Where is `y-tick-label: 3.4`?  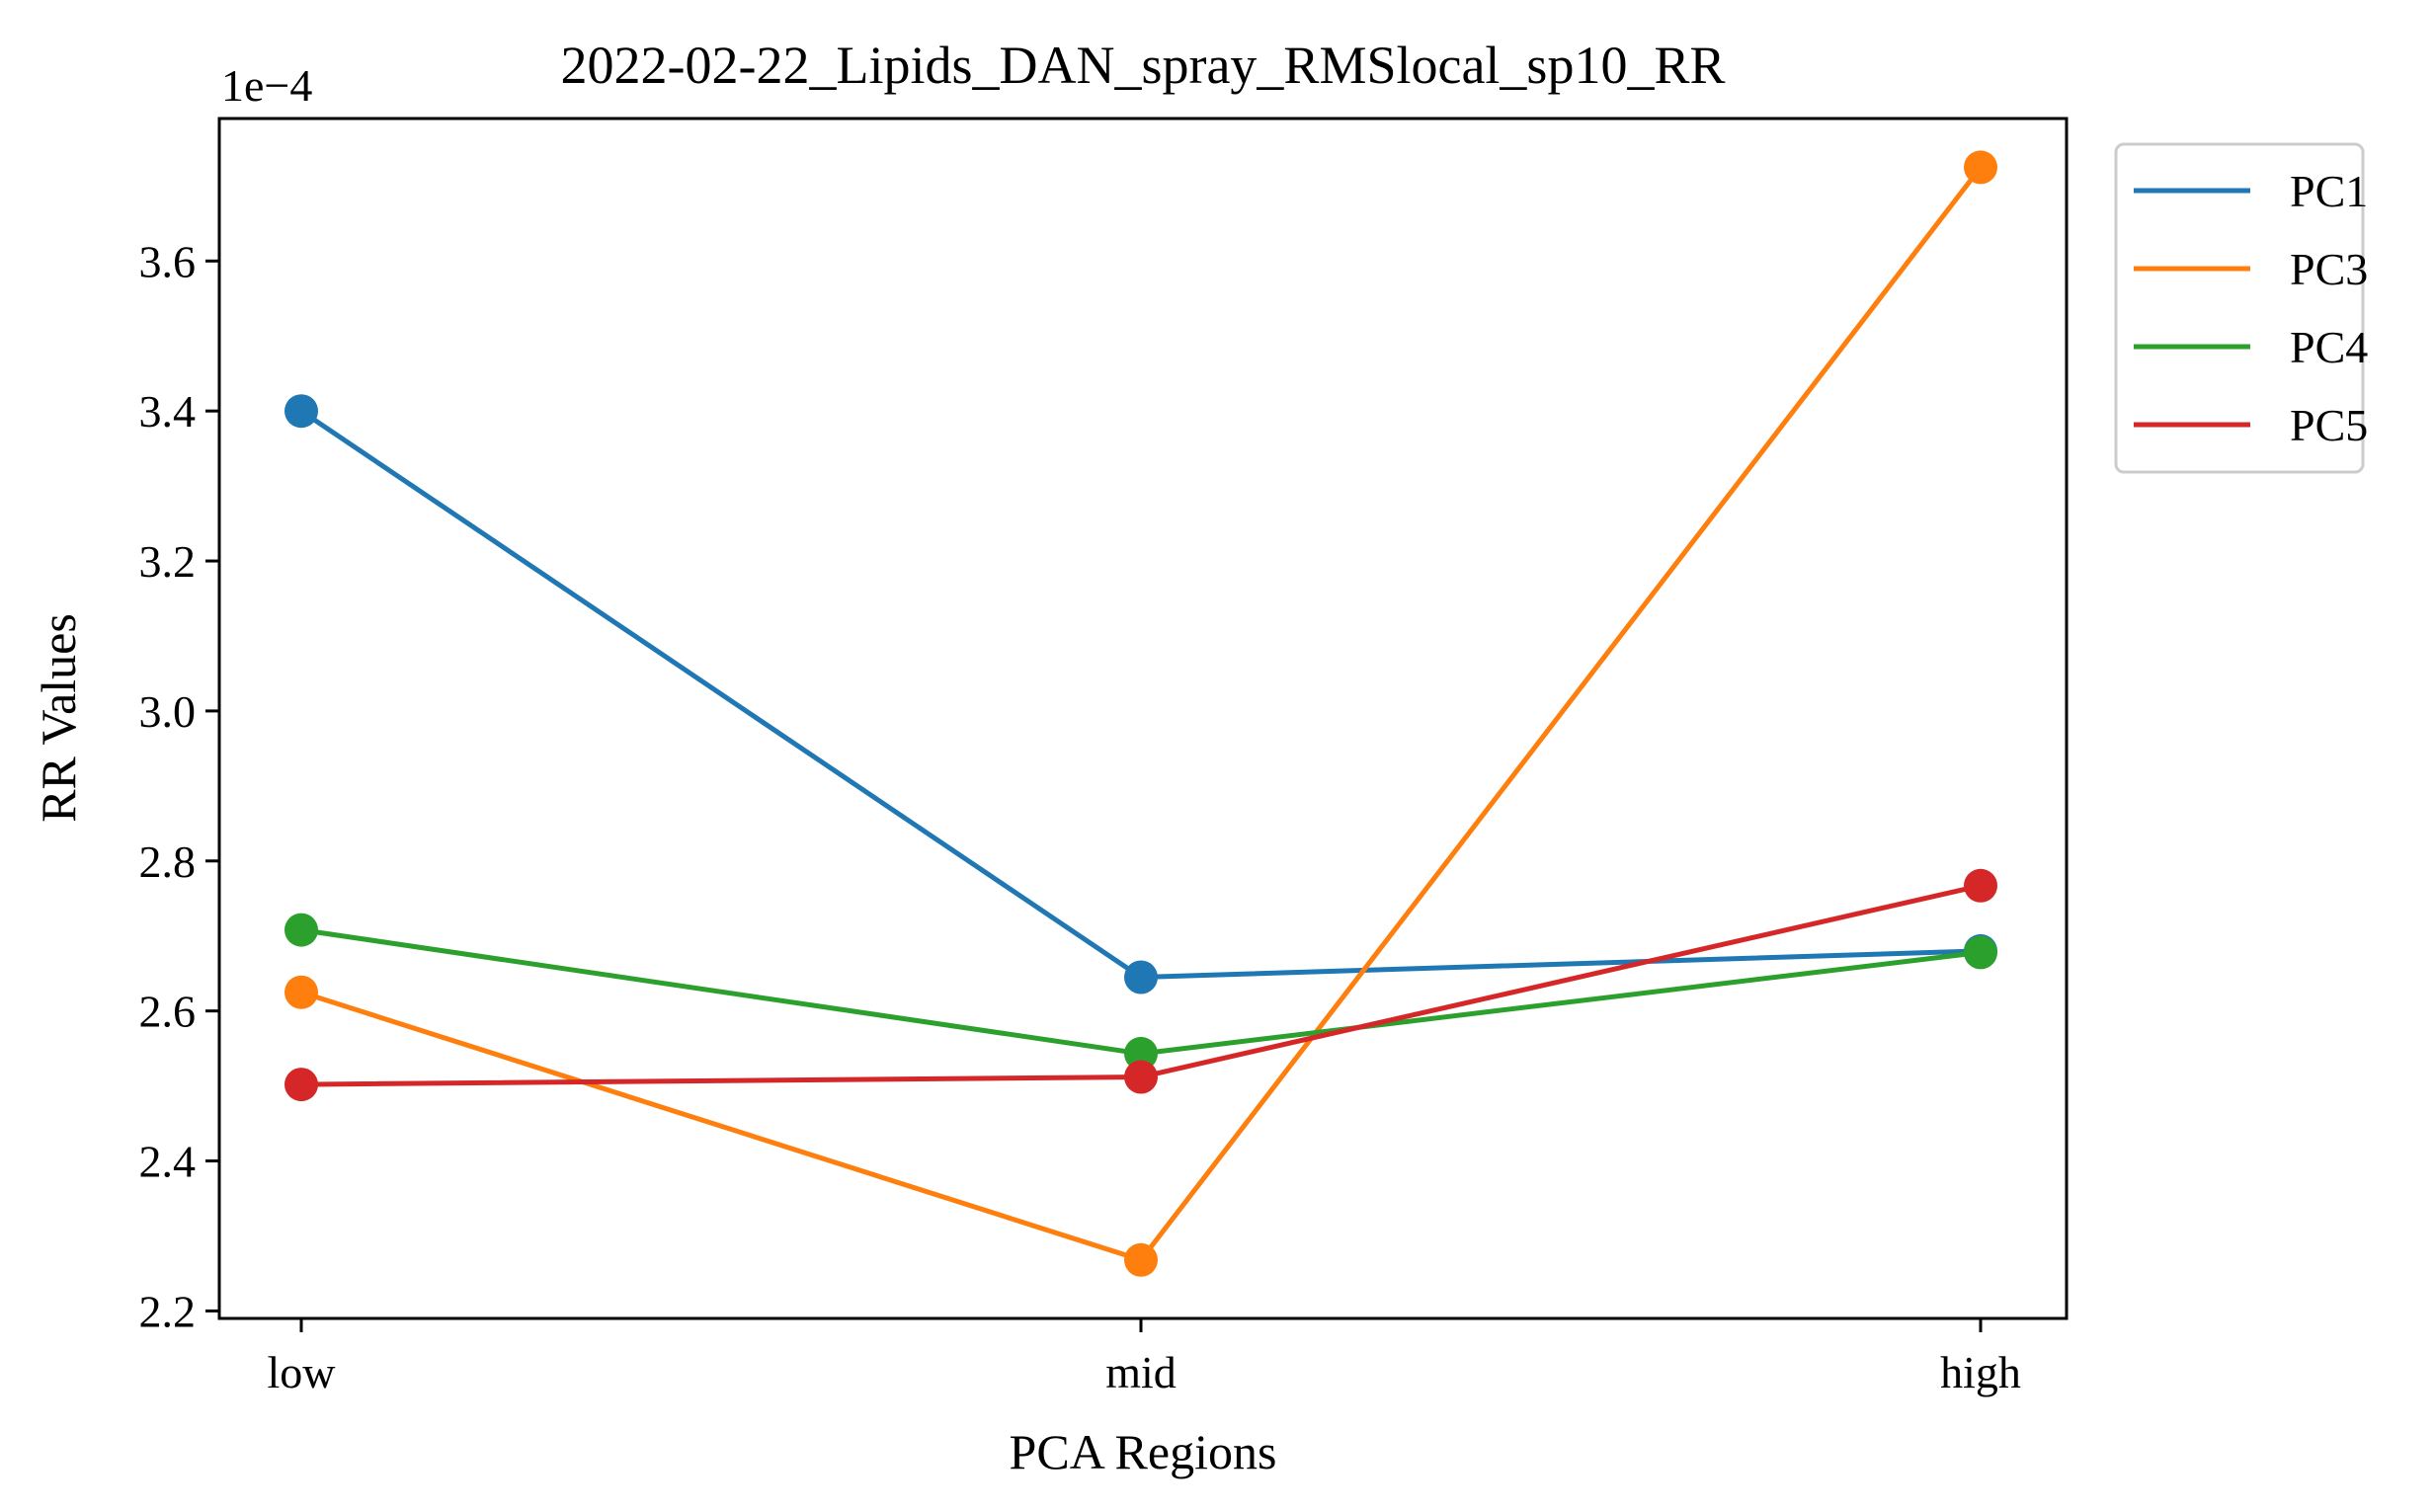
y-tick-label: 3.4 is located at coordinates (168, 412).